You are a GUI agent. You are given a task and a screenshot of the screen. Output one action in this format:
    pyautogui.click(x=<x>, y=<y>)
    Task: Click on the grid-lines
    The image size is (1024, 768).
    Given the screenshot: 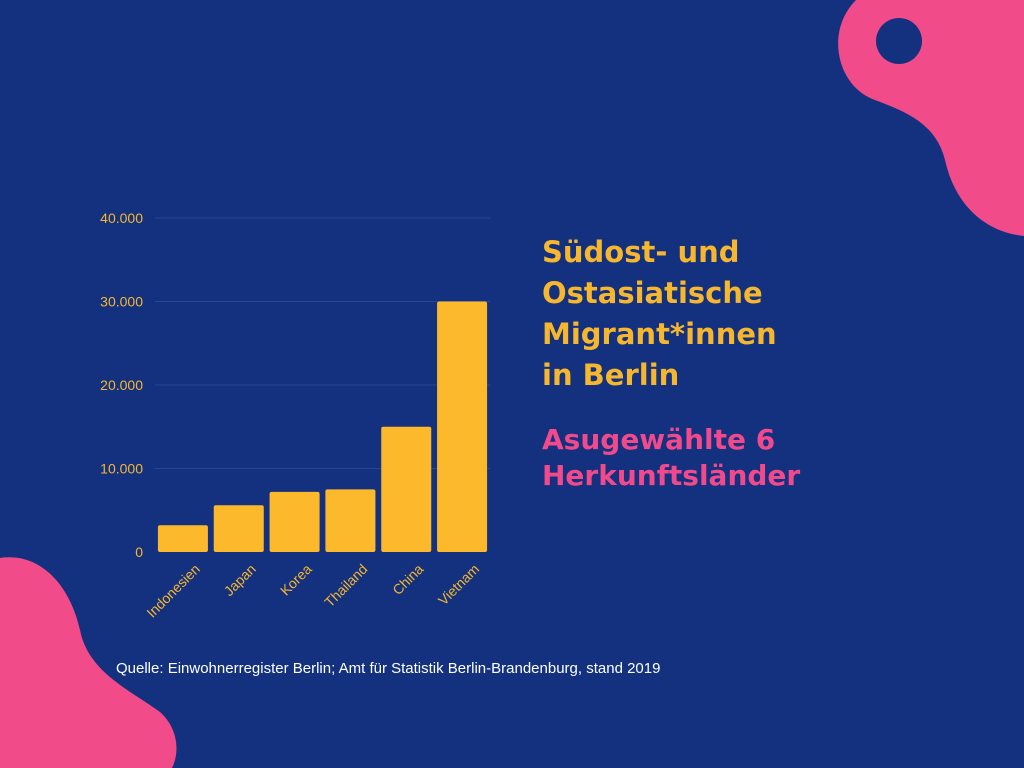 What is the action you would take?
    pyautogui.click(x=322, y=343)
    